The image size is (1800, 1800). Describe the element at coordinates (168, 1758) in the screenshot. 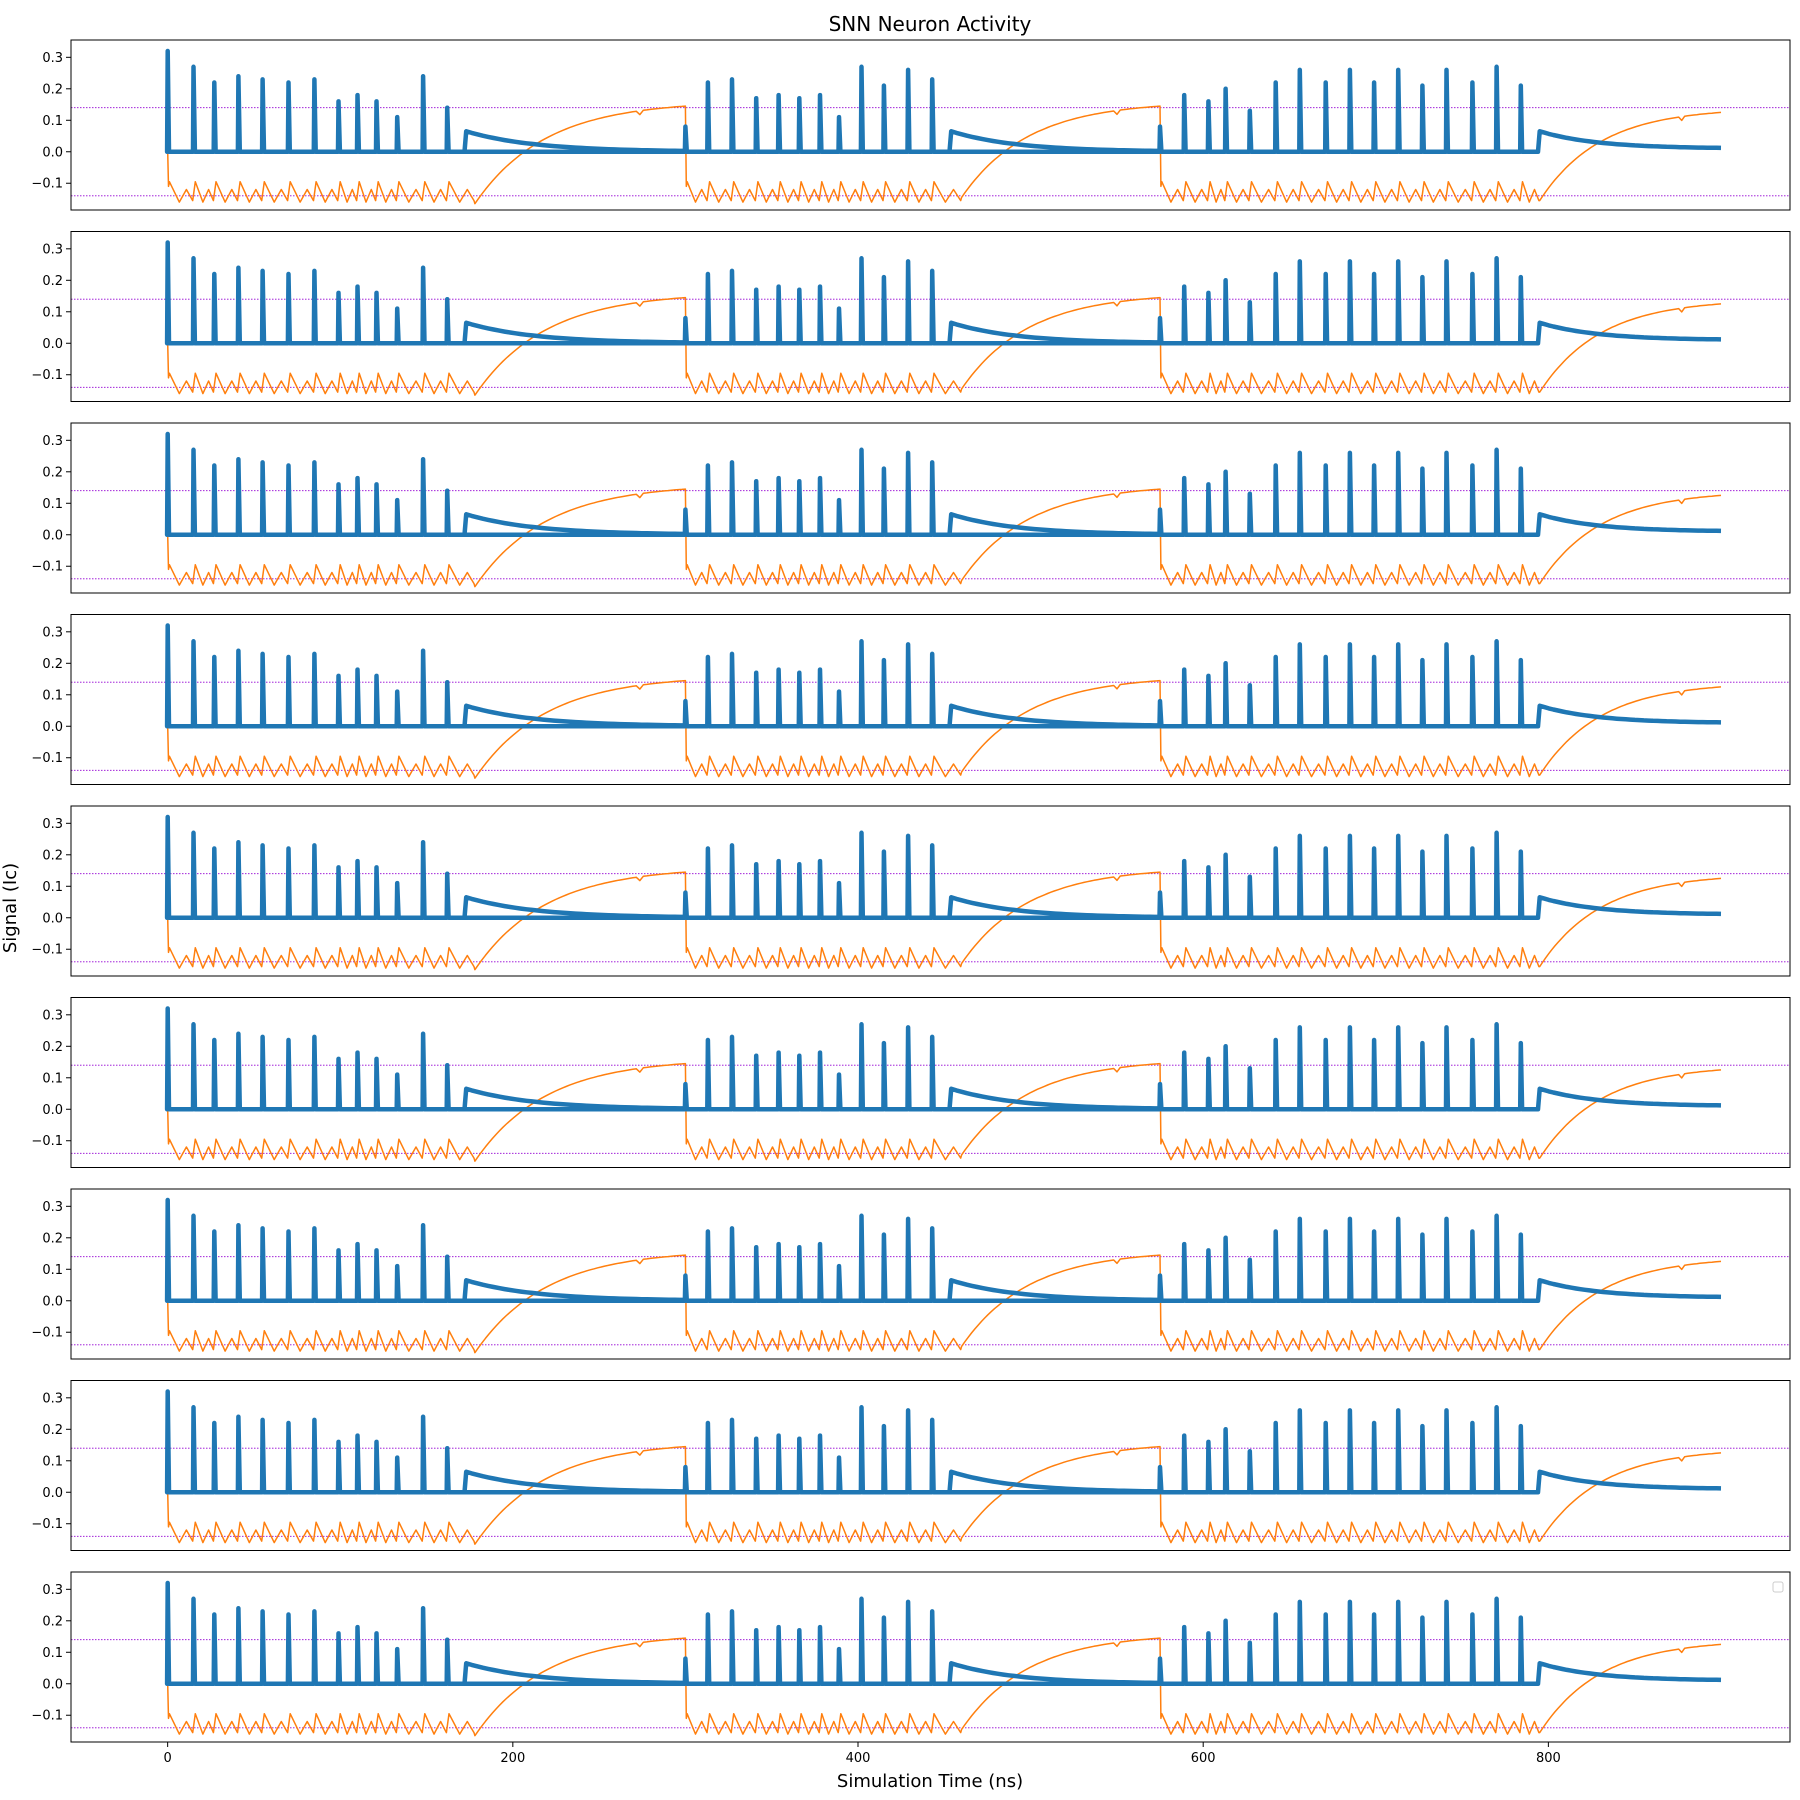

I see `x-tick-label: 0` at that location.